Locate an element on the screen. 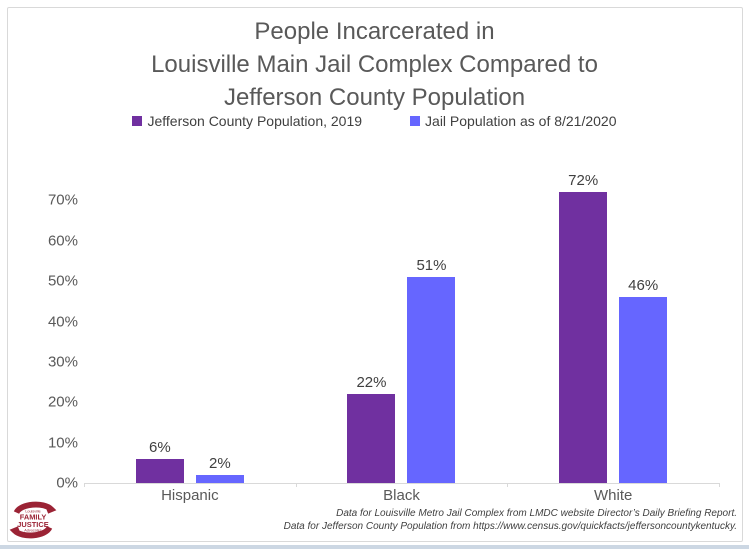 The image size is (749, 549). chart-title-line-1: People Incarcerated in is located at coordinates (374, 31).